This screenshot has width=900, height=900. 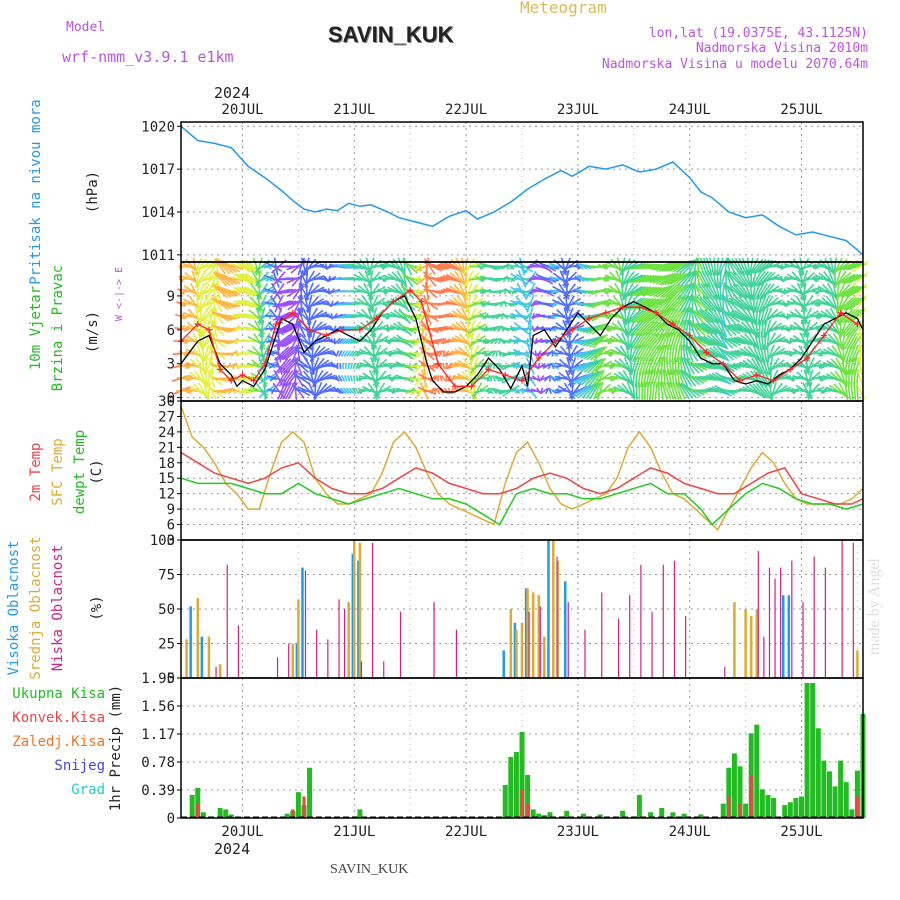 I want to click on temp-unit: (C), so click(x=97, y=471).